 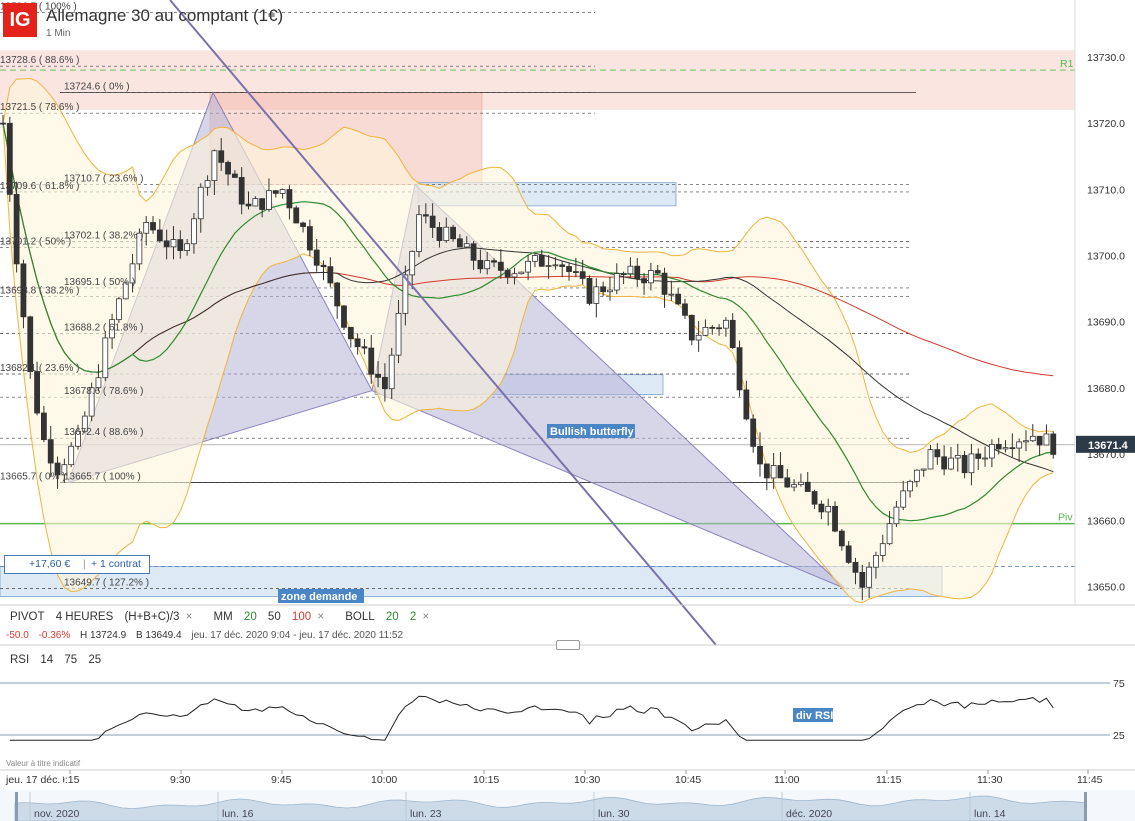 I want to click on fib-label: 13736.7 ( 100% ), so click(x=38, y=7).